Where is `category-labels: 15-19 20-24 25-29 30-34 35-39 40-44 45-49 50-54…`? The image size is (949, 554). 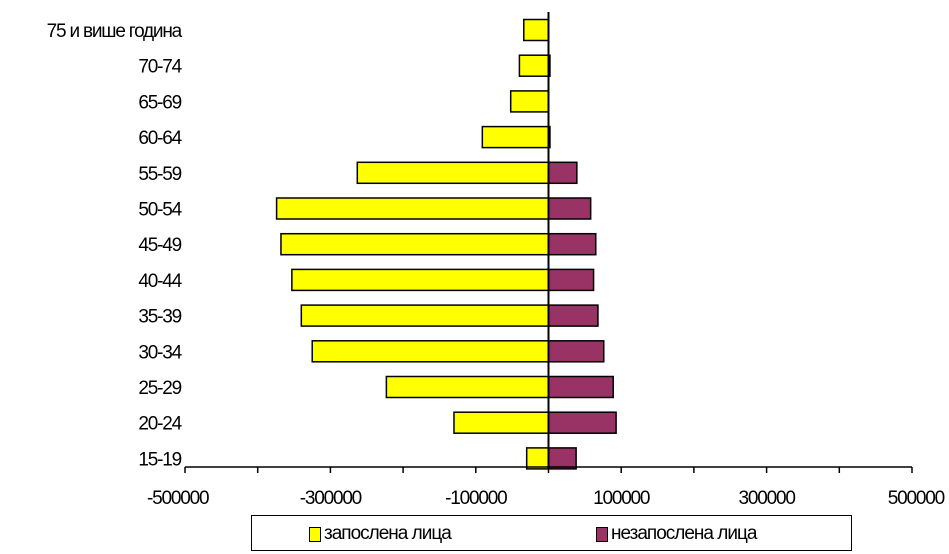 category-labels: 15-19 20-24 25-29 30-34 35-39 40-44 45-49 50-54… is located at coordinates (115, 245).